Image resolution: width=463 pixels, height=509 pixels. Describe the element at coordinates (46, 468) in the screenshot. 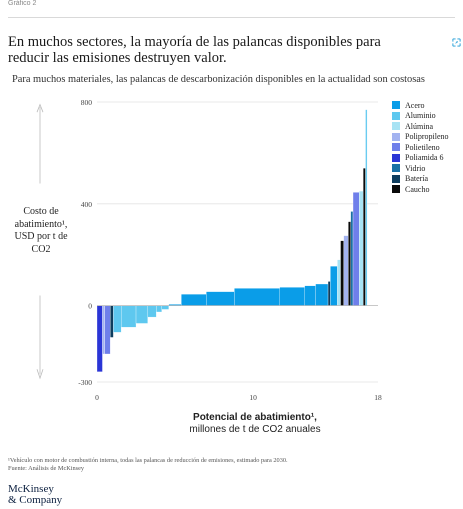

I see `footnote-source: Fuente: Análisis de McKinsey` at that location.